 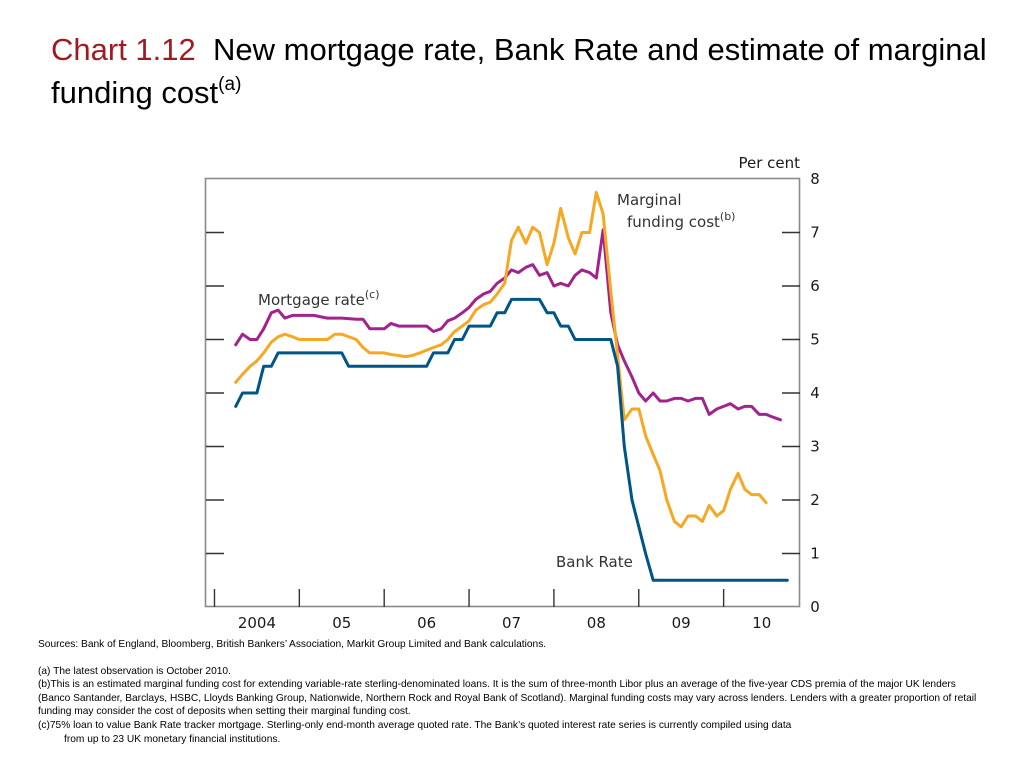 I want to click on chart-number: Chart 1.12, so click(x=123, y=49).